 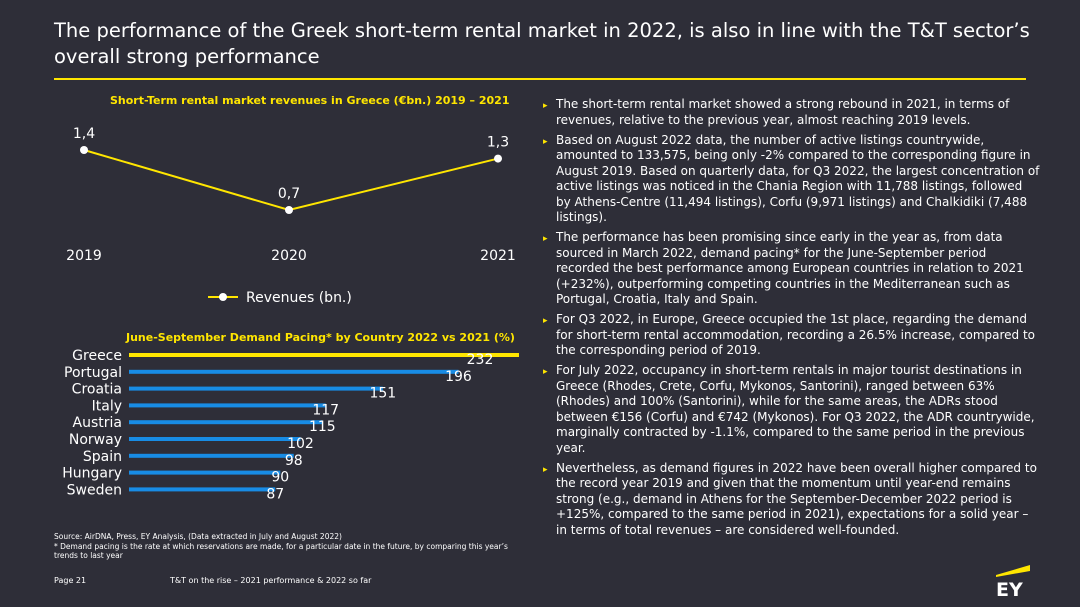 I want to click on bar-greece, so click(x=324, y=355).